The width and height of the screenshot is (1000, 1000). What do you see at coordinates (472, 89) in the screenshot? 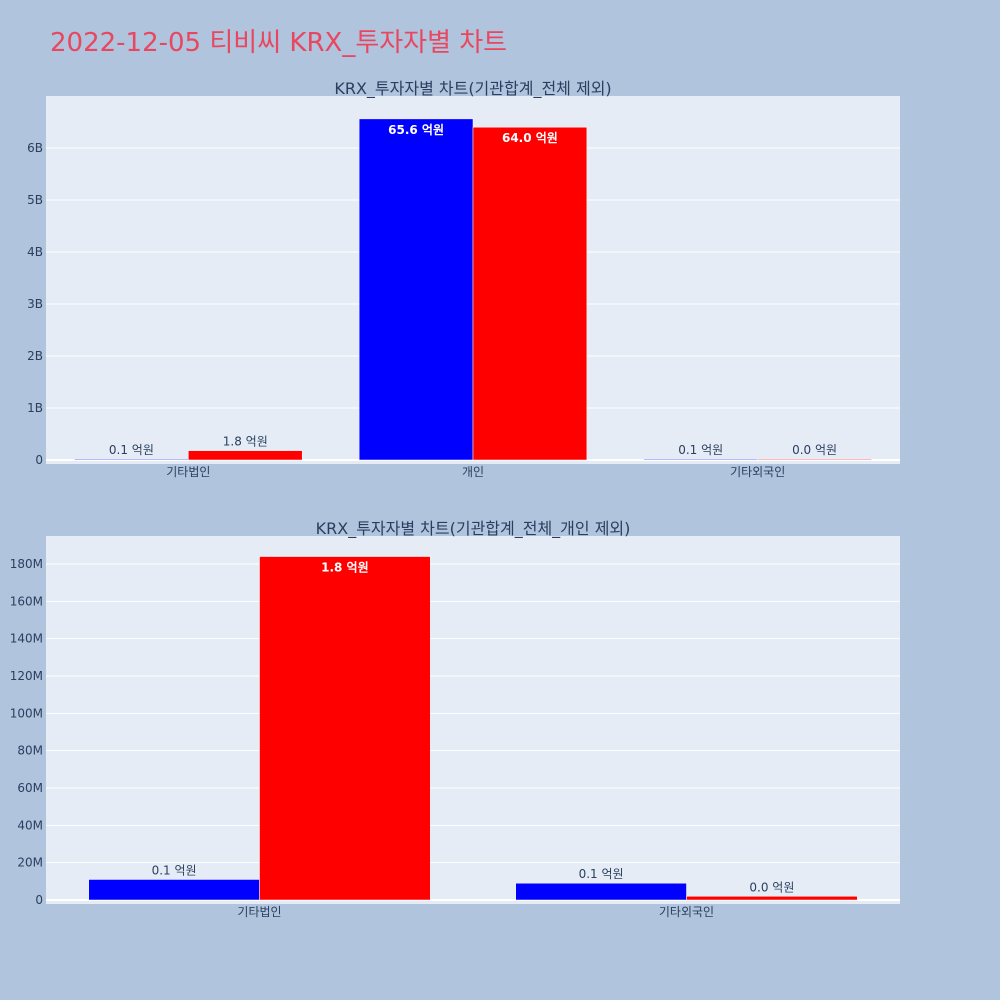
I see `chart-title: KRX_투자자별 차트(기관합계_전체 제외)` at bounding box center [472, 89].